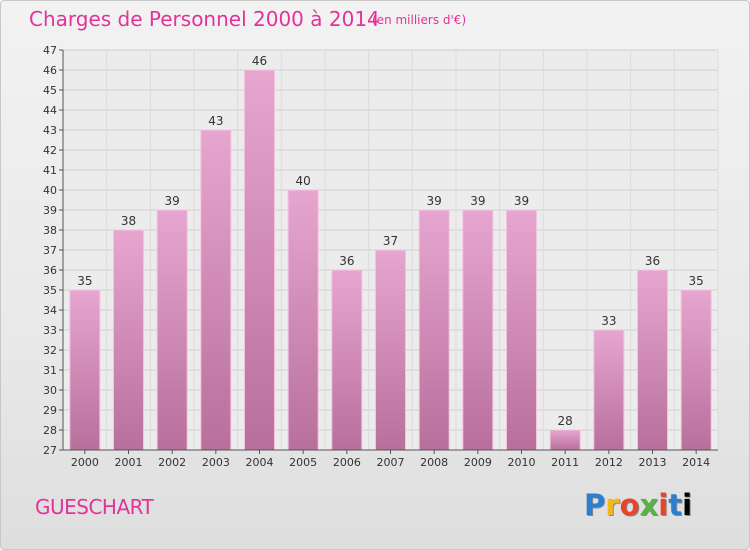  Describe the element at coordinates (565, 462) in the screenshot. I see `x-tick-label: 2011` at that location.